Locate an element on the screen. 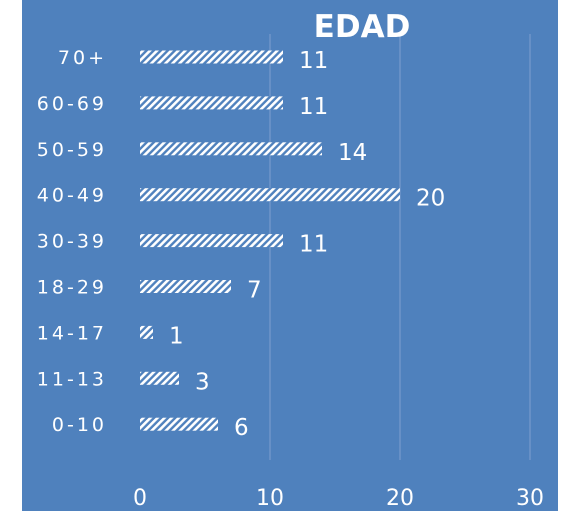  category-label: 40-49 is located at coordinates (72, 196).